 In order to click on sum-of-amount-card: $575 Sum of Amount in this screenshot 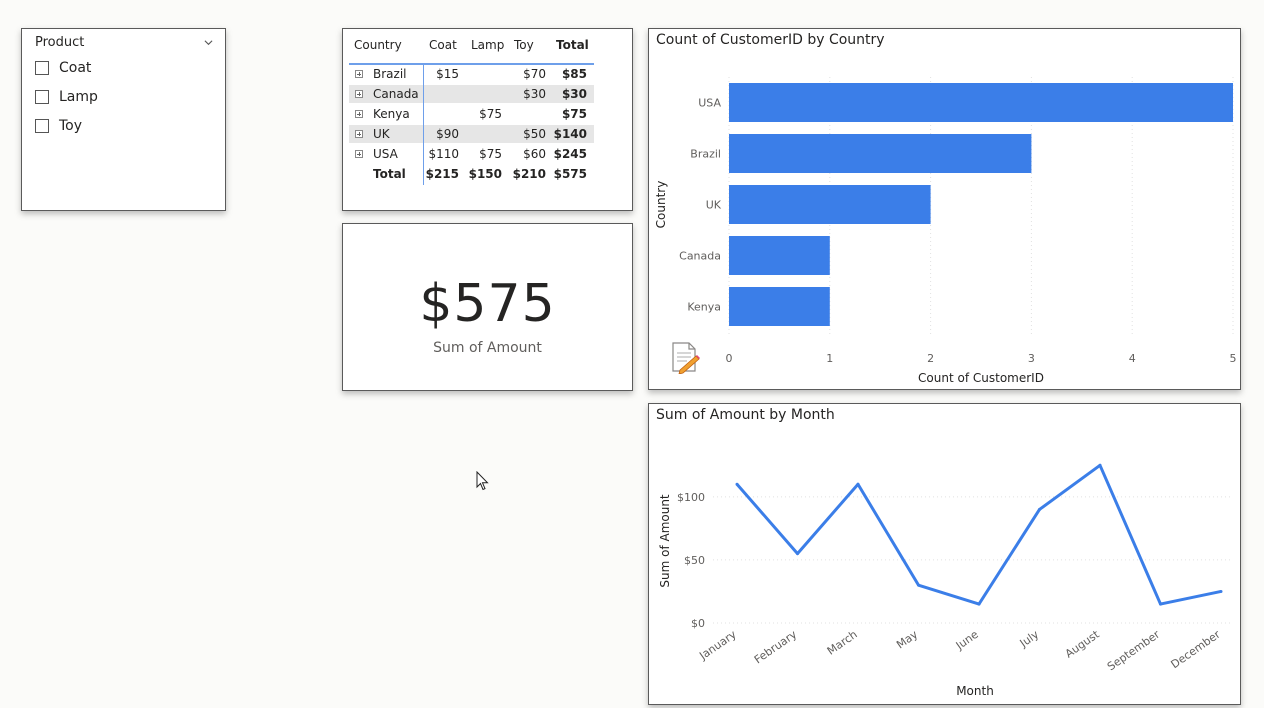, I will do `click(487, 307)`.